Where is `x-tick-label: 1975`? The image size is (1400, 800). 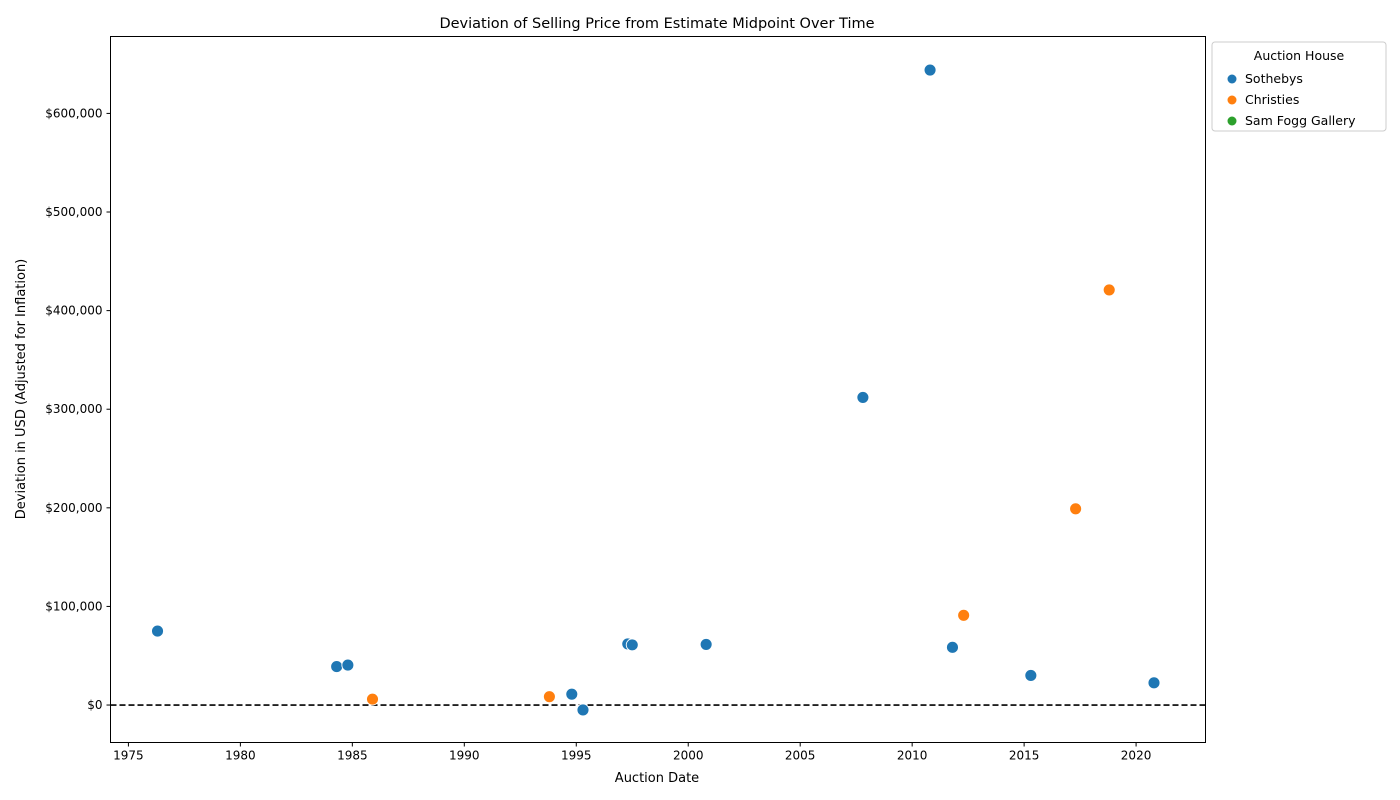
x-tick-label: 1975 is located at coordinates (128, 756).